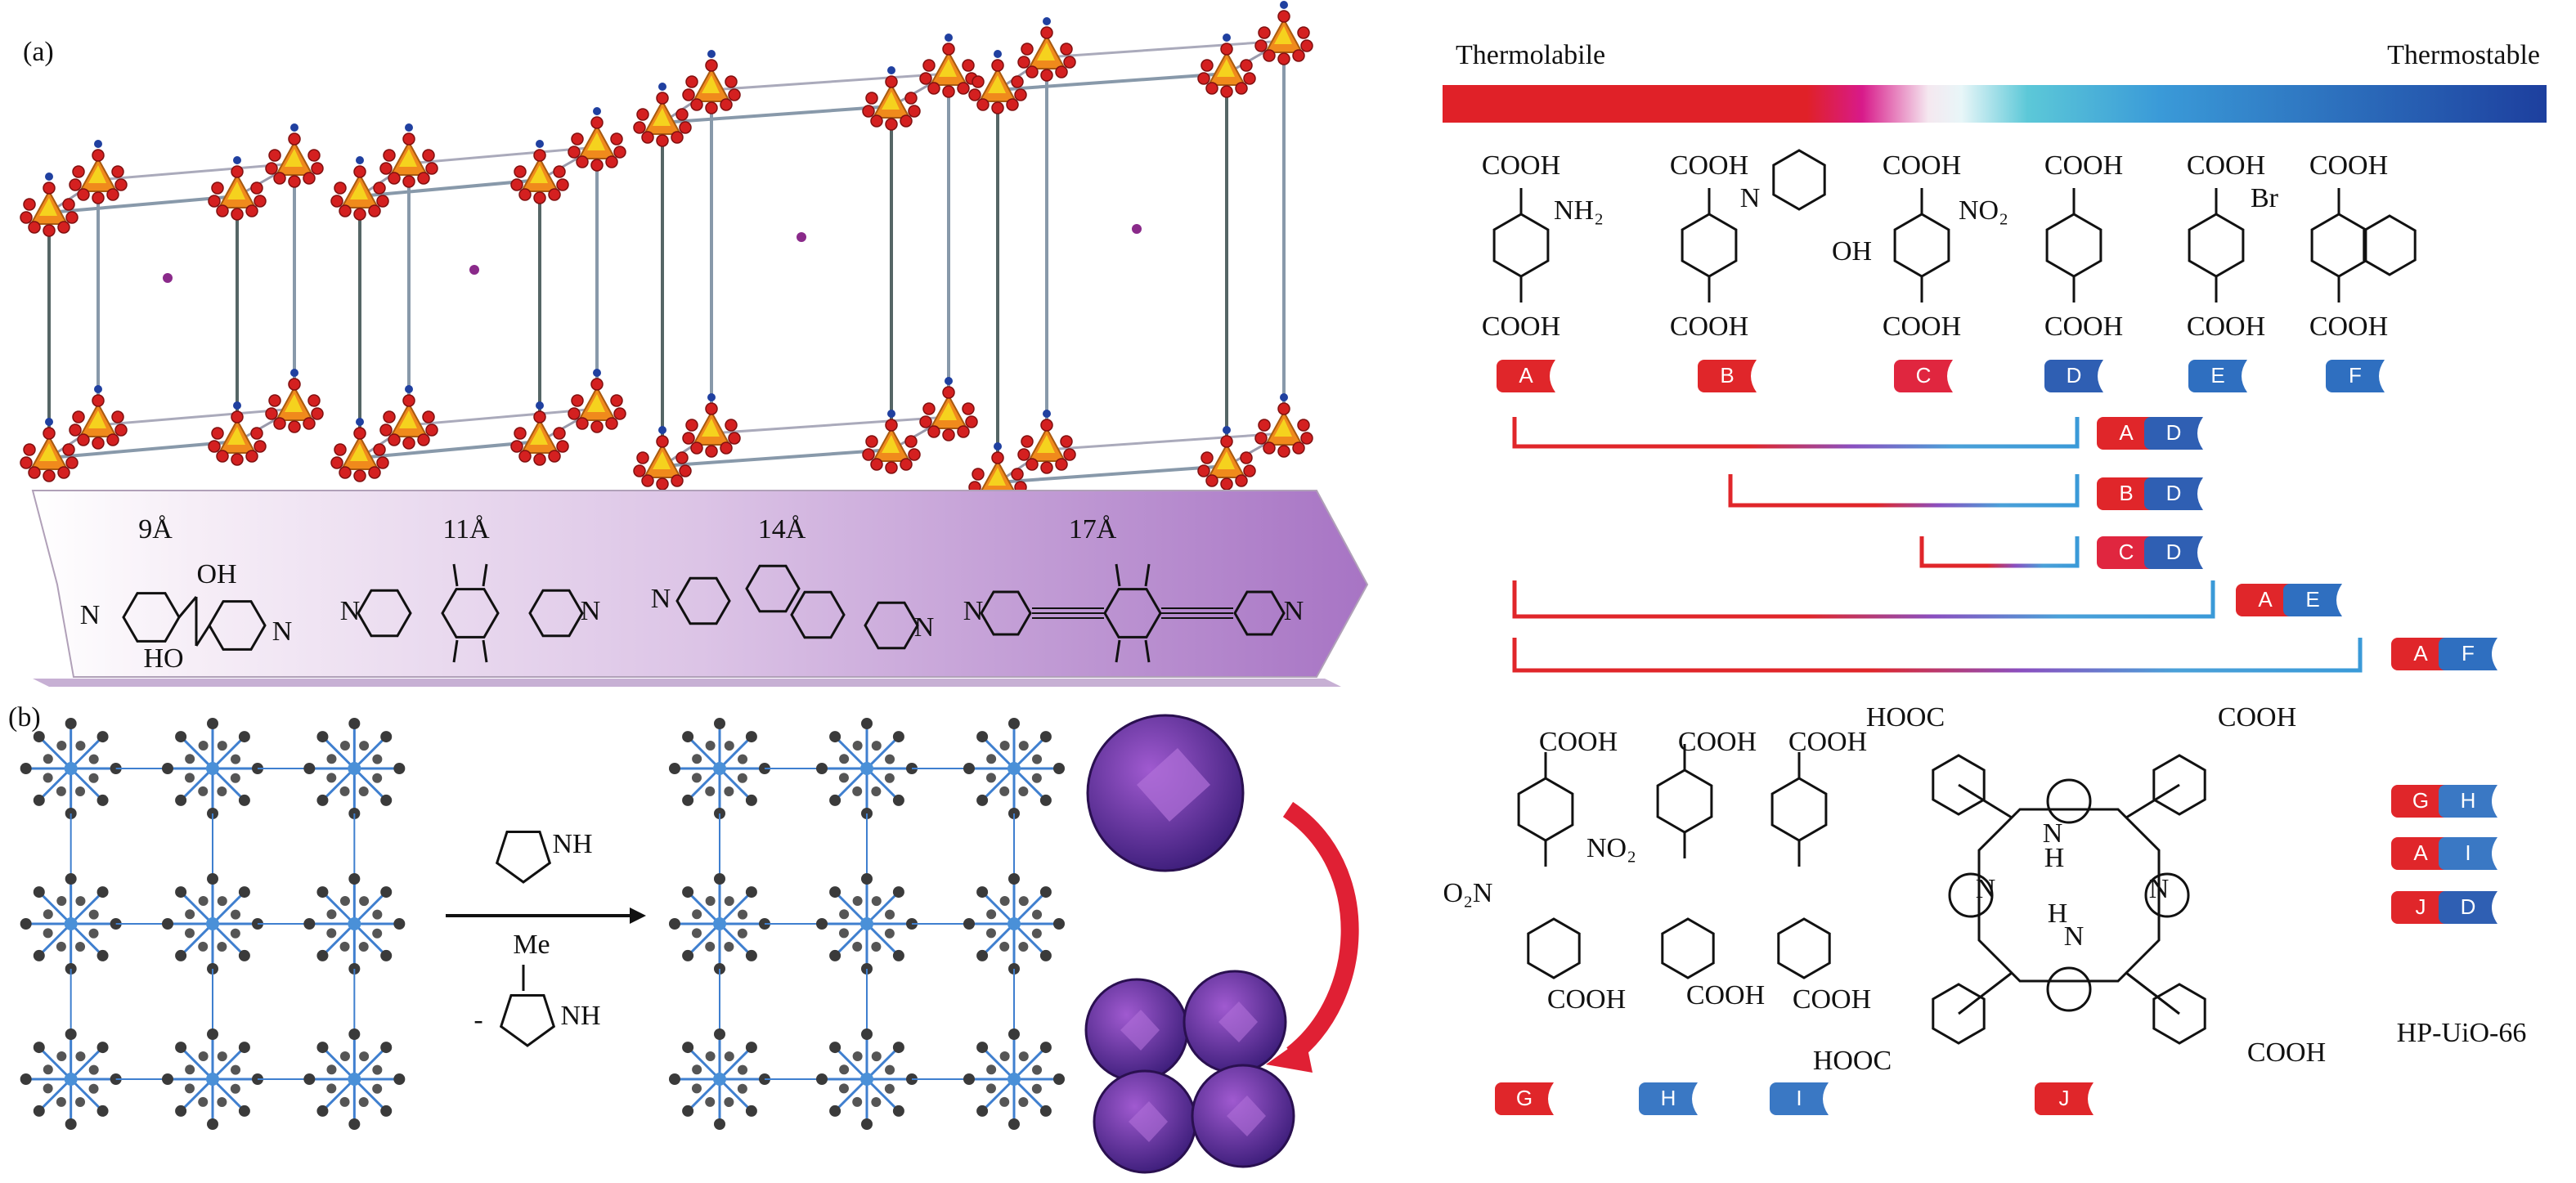 The image size is (2576, 1183). What do you see at coordinates (2173, 552) in the screenshot?
I see `combination-tag-shape` at bounding box center [2173, 552].